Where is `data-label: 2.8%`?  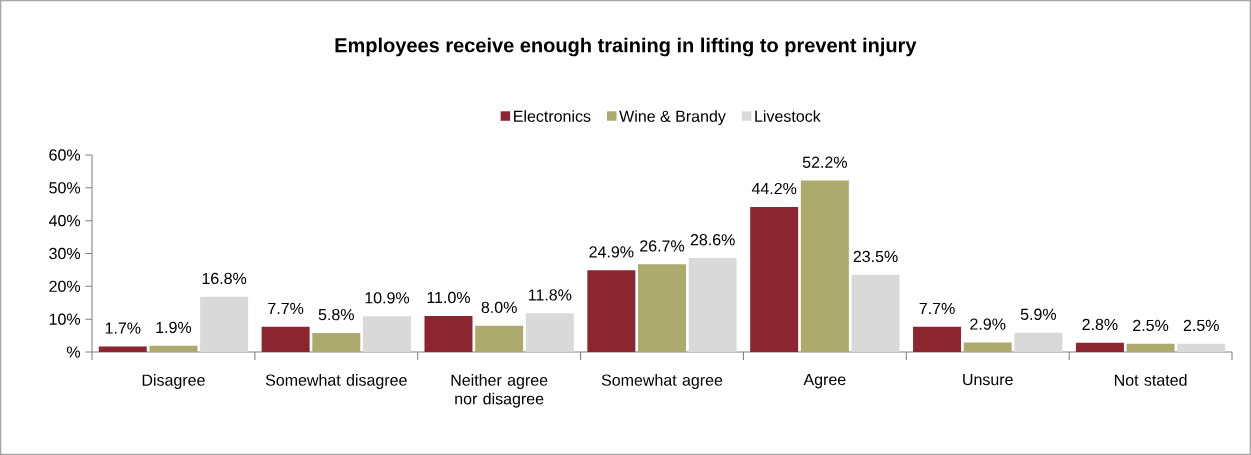 data-label: 2.8% is located at coordinates (1100, 324).